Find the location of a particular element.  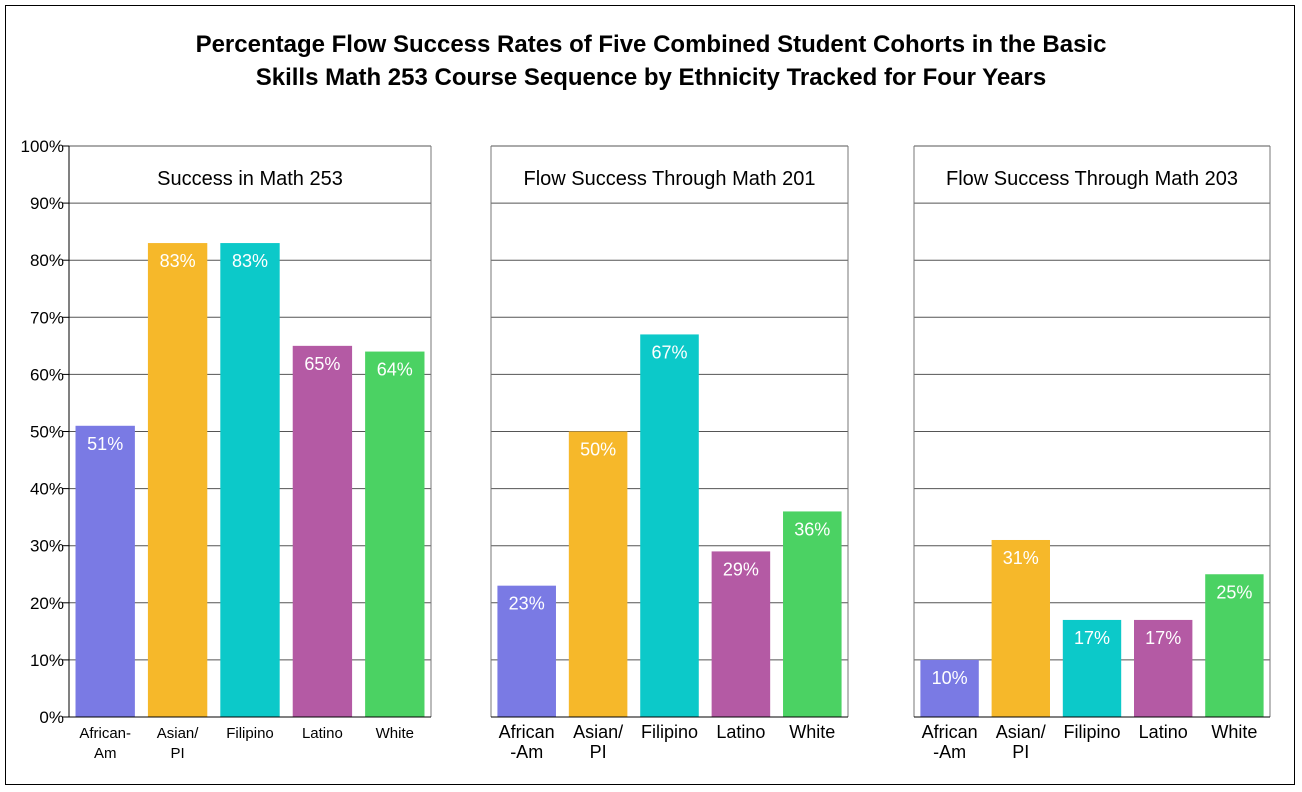

y-tick-label: 90% is located at coordinates (47, 203).